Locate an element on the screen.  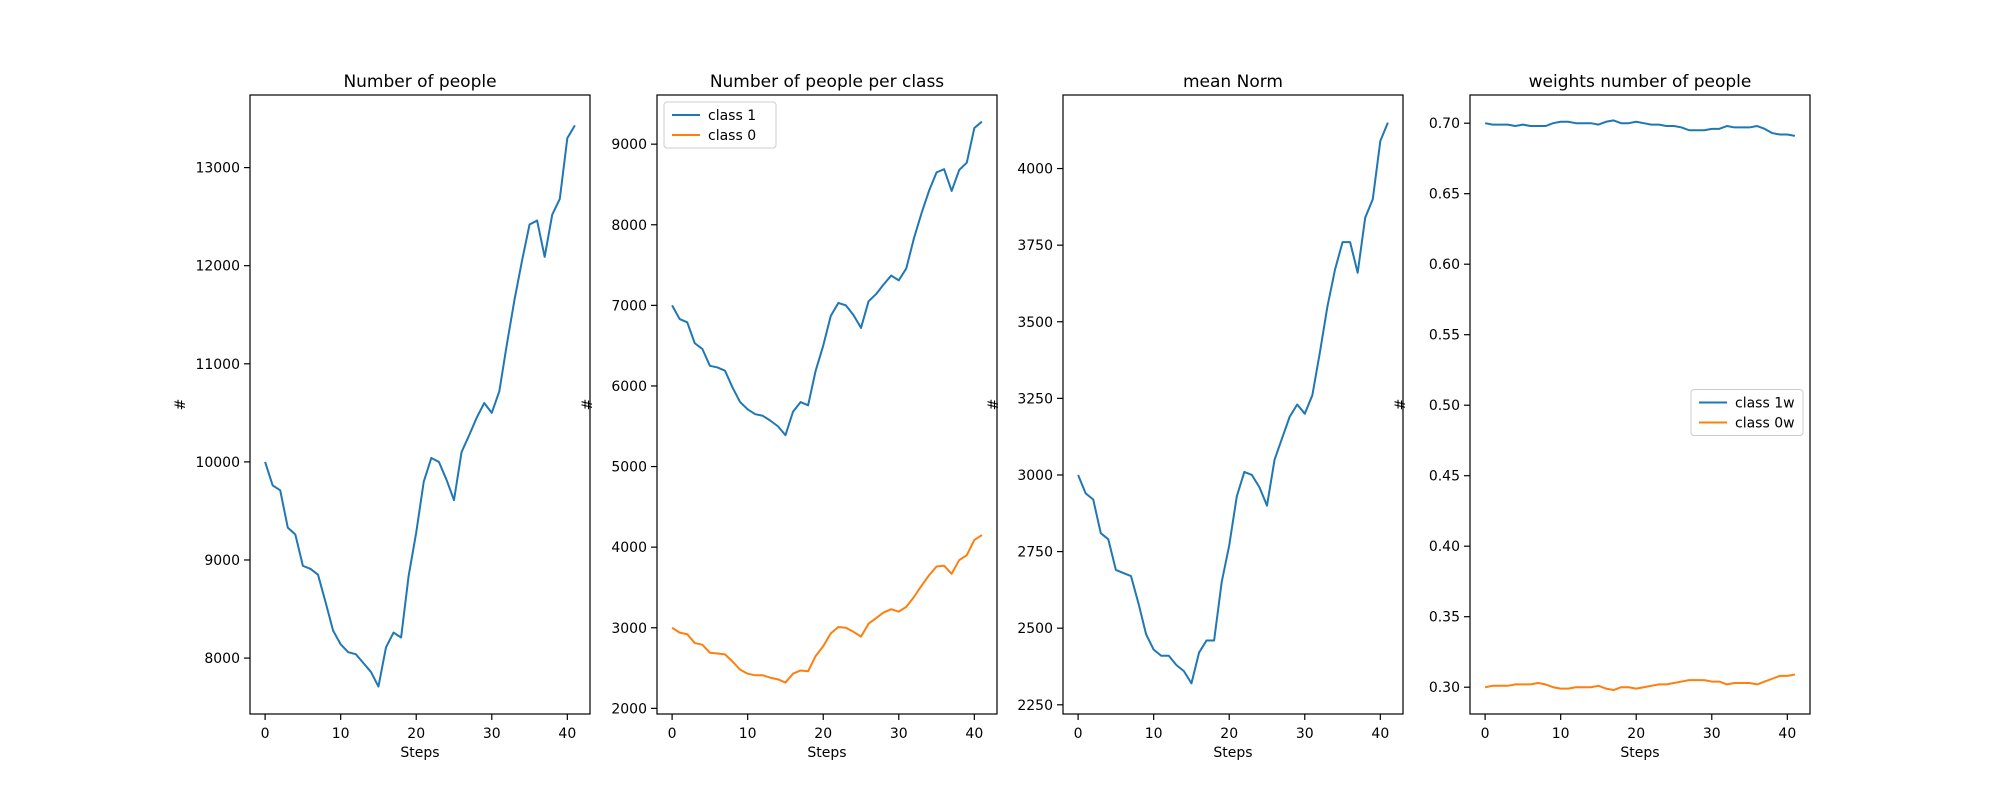
y-tick-label: 0.50 is located at coordinates (1444, 406).